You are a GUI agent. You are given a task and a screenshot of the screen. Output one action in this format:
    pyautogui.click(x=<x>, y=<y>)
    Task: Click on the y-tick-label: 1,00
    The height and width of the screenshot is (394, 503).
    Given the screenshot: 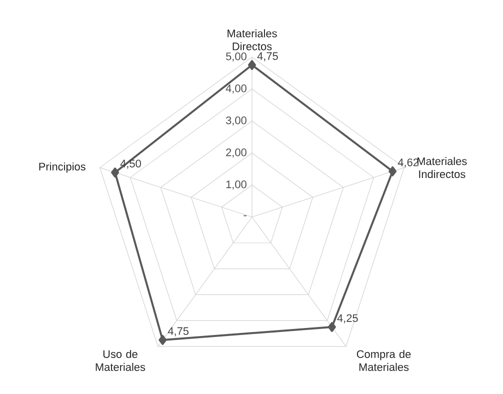 What is the action you would take?
    pyautogui.click(x=236, y=185)
    